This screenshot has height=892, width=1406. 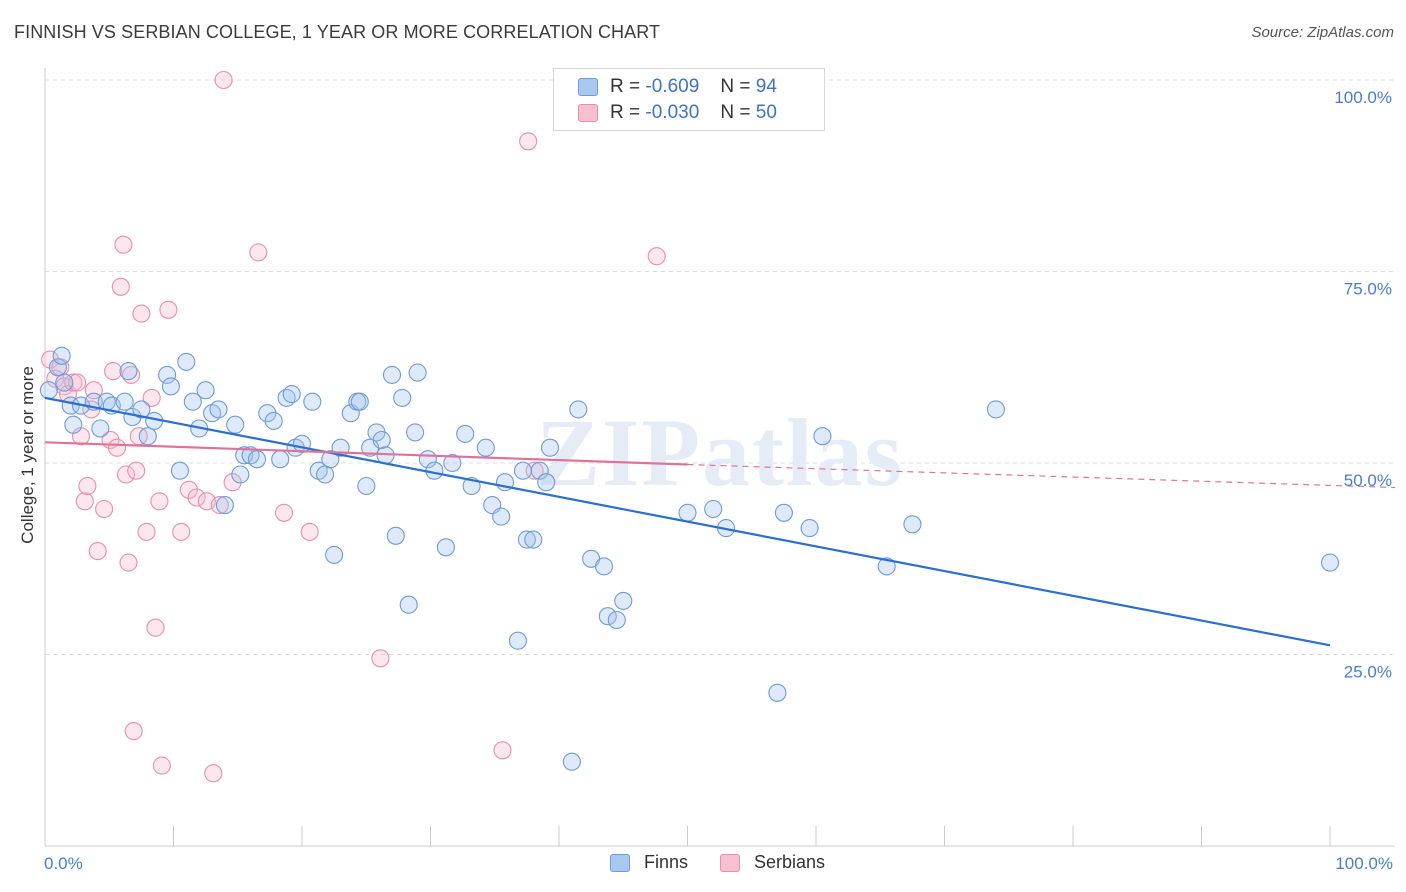 I want to click on legend-item-serbians: Serbians, so click(x=772, y=862).